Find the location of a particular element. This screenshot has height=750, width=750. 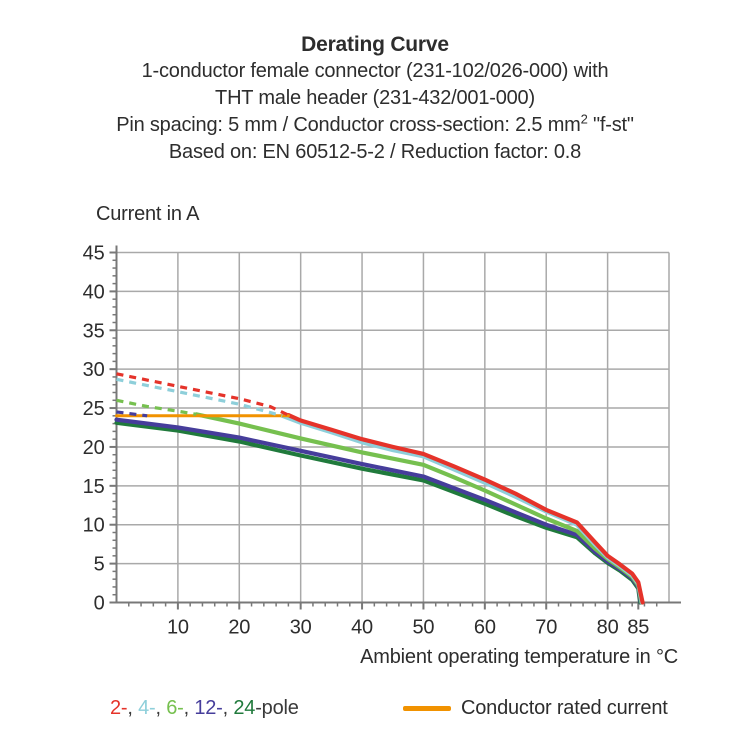

y-tick-label: 25 is located at coordinates (94, 409).